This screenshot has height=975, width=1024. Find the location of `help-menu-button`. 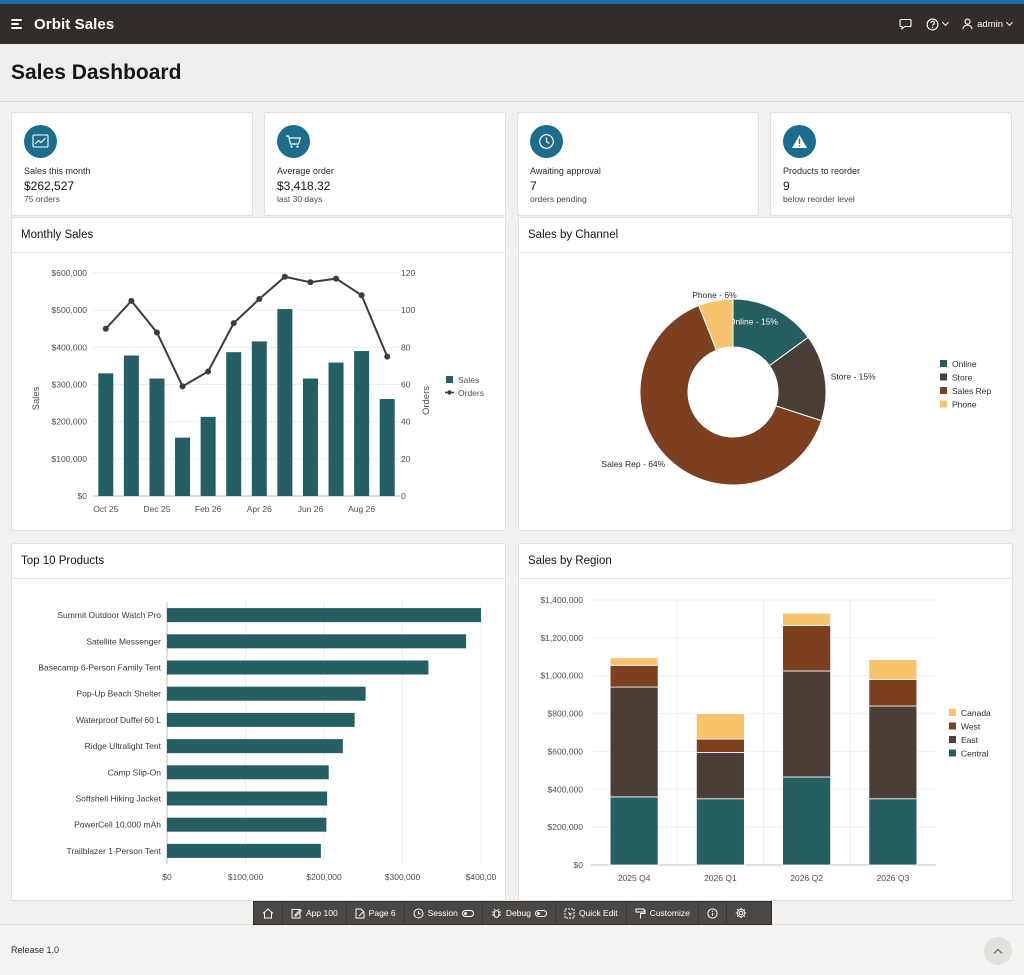

help-menu-button is located at coordinates (938, 24).